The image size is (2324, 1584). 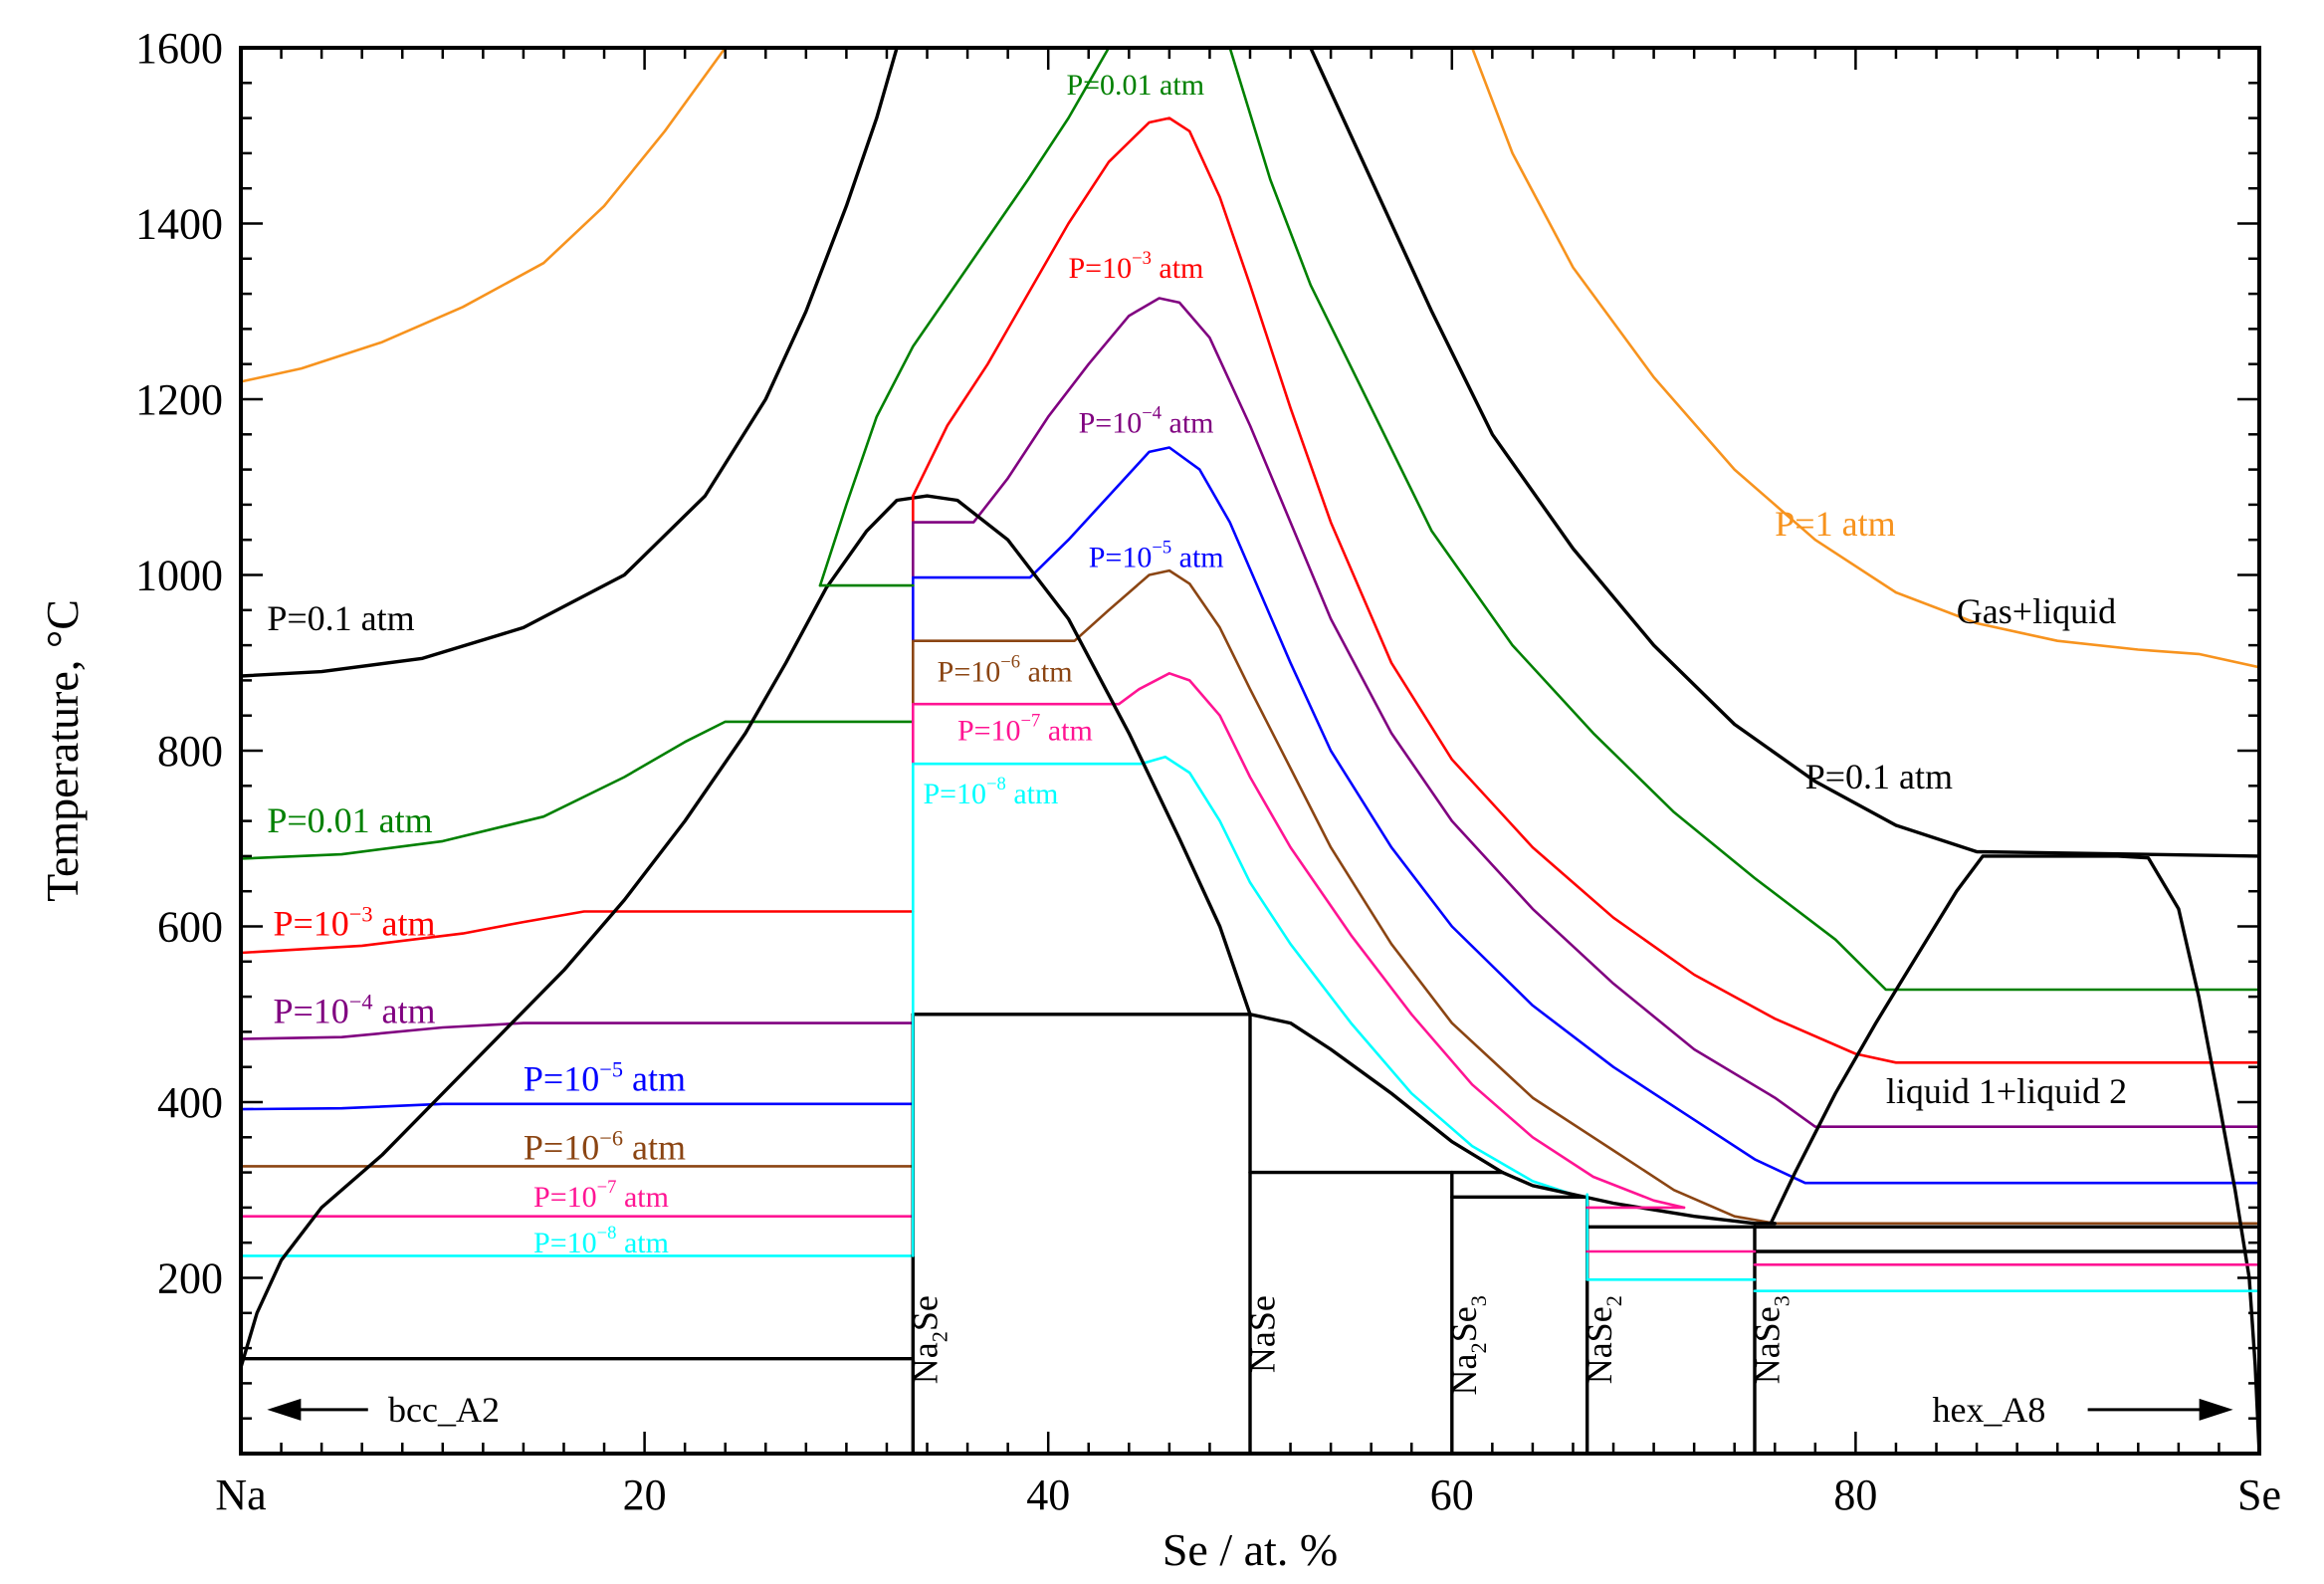 I want to click on pressure-label-pm5_left: P=10−5 atm, so click(x=605, y=1078).